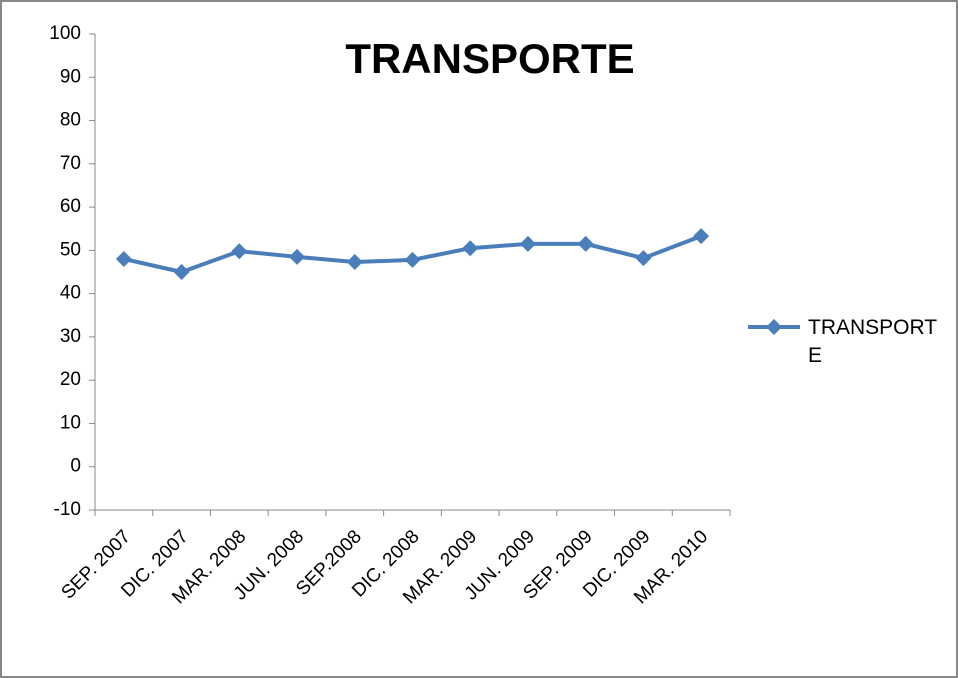 The height and width of the screenshot is (678, 958). What do you see at coordinates (70, 336) in the screenshot?
I see `y-tick-label: 30` at bounding box center [70, 336].